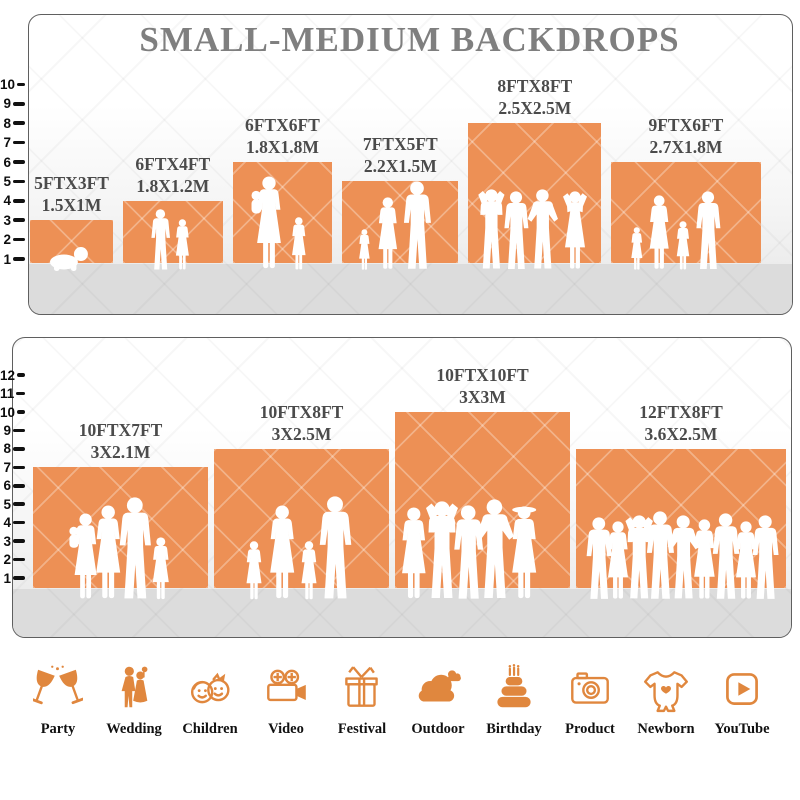 Image resolution: width=800 pixels, height=800 pixels. Describe the element at coordinates (71, 205) in the screenshot. I see `backdrop-size-m: 1.5X1M` at that location.